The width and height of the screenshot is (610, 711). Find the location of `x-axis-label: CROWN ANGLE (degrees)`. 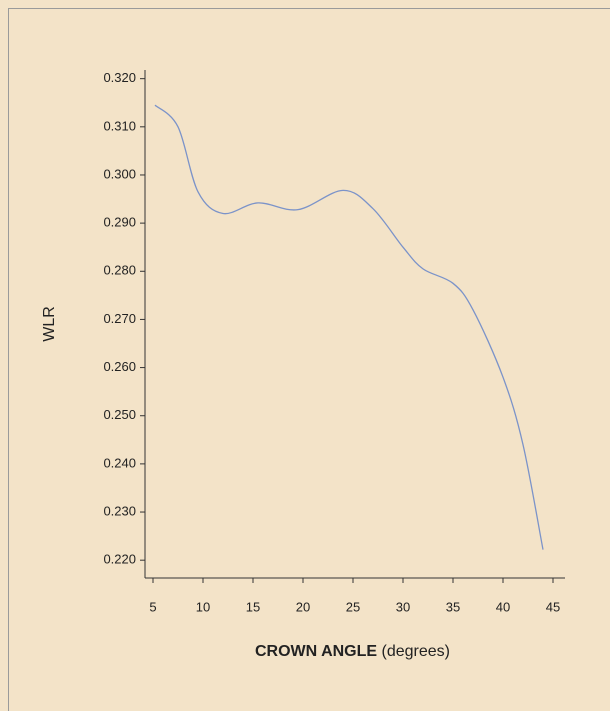

x-axis-label: CROWN ANGLE (degrees) is located at coordinates (352, 651).